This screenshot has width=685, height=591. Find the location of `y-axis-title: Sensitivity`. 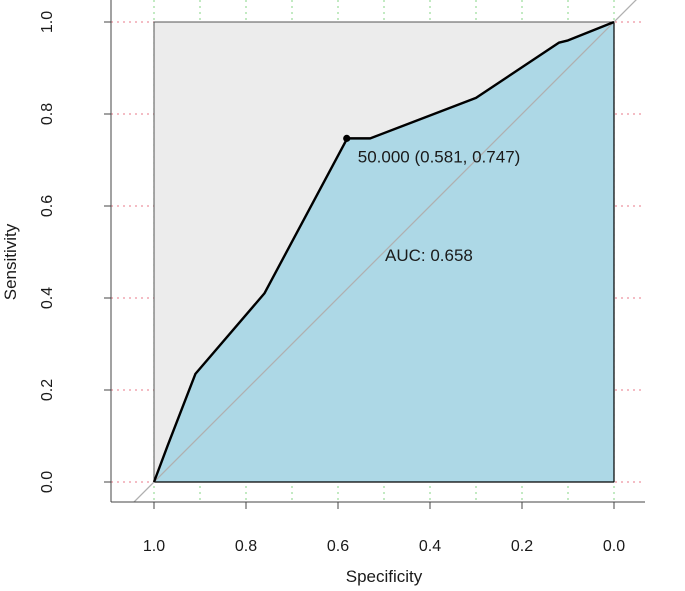

y-axis-title: Sensitivity is located at coordinates (10, 261).